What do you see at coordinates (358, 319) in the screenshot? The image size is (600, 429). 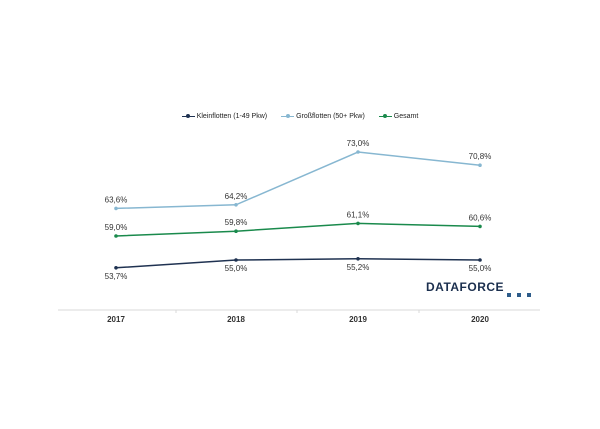 I see `x-tick-label: 2019` at bounding box center [358, 319].